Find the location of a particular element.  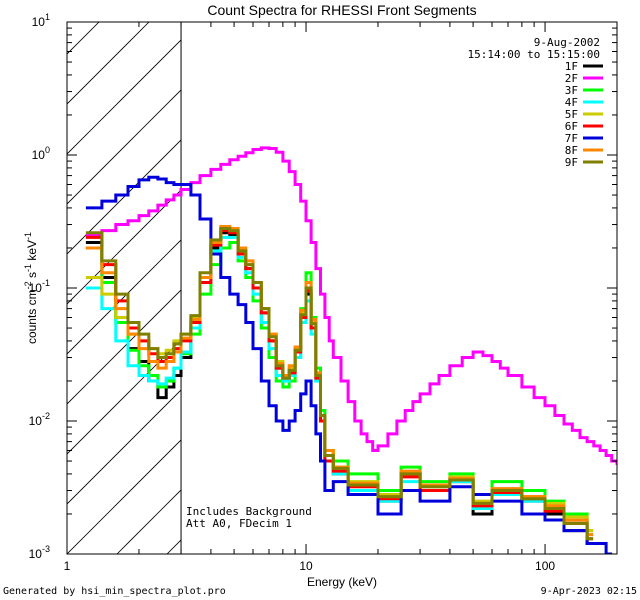

legend-label-8F: 8F is located at coordinates (571, 150).